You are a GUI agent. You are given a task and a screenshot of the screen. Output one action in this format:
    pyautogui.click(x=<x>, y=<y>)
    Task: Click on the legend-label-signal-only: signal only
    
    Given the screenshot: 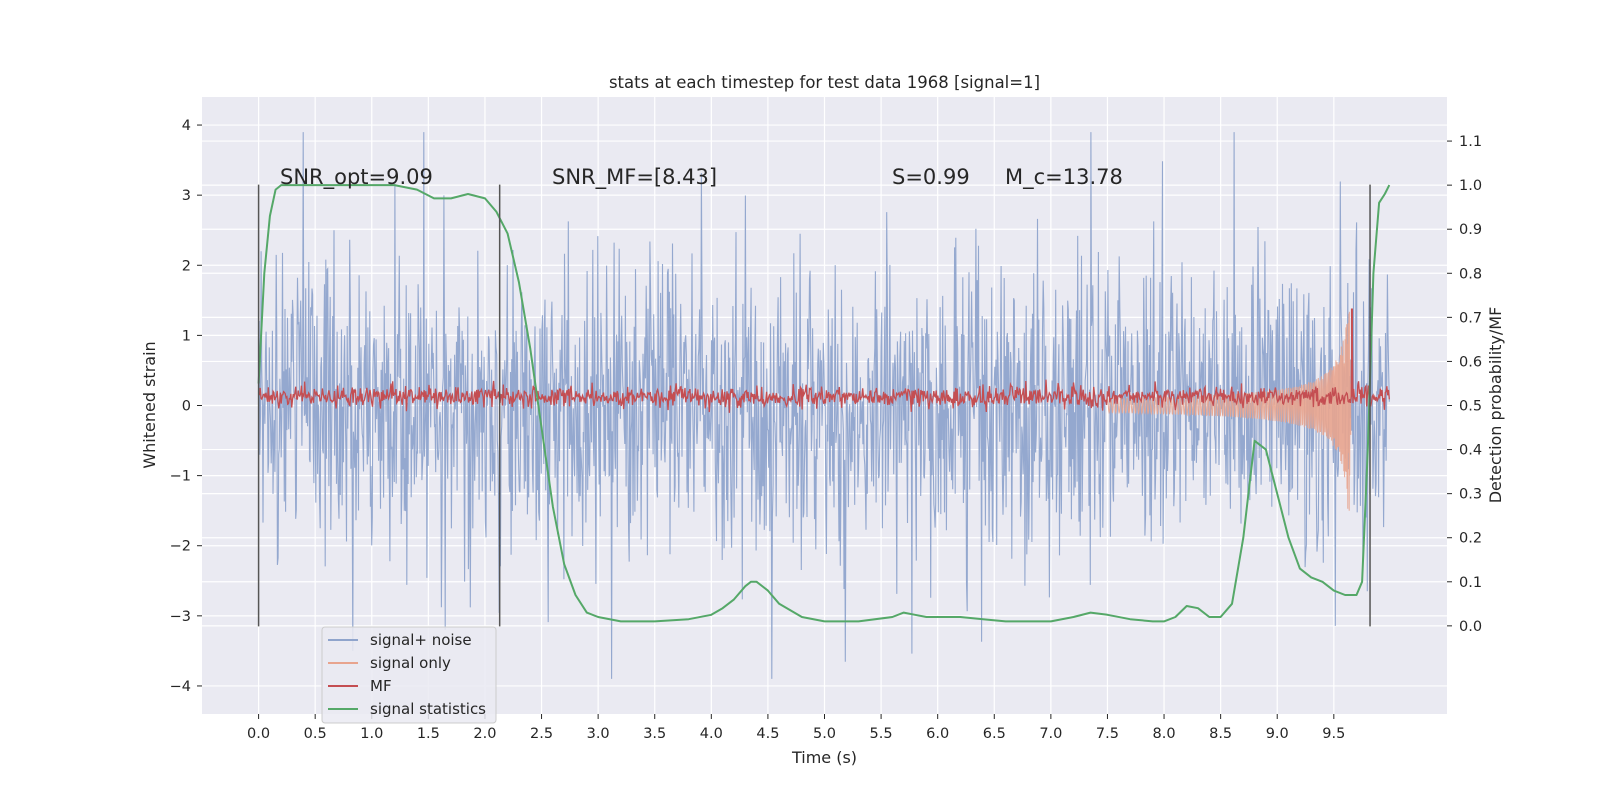 What is the action you would take?
    pyautogui.click(x=410, y=663)
    